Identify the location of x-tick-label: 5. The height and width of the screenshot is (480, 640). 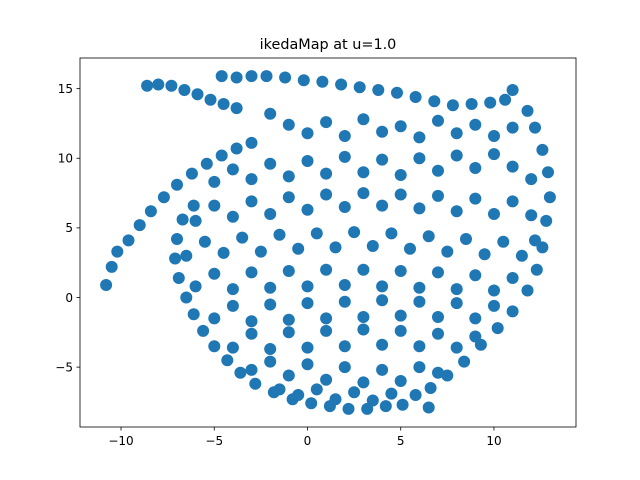
(401, 441).